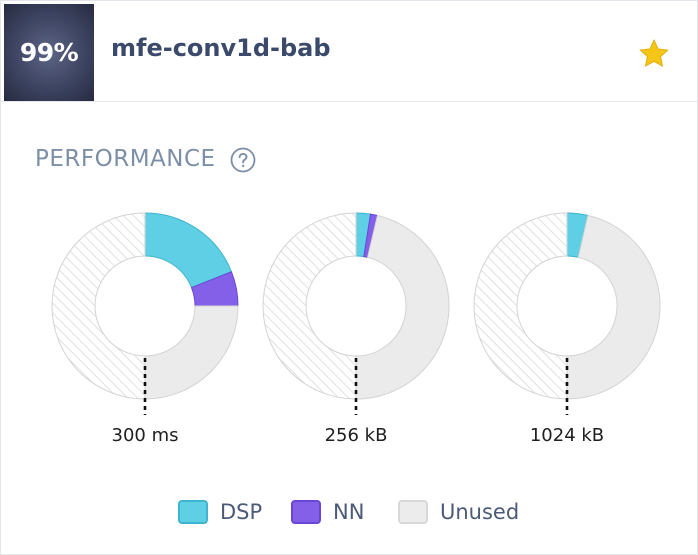 The image size is (698, 555). I want to click on donut-chart-time, so click(145, 313).